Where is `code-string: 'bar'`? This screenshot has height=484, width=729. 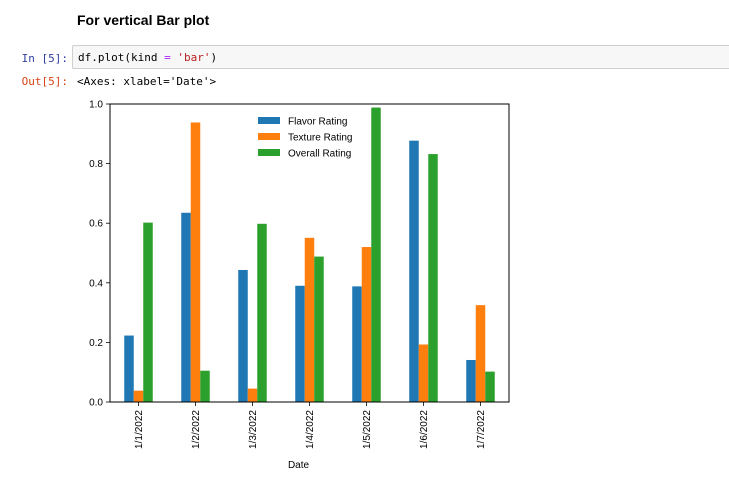
code-string: 'bar' is located at coordinates (194, 57).